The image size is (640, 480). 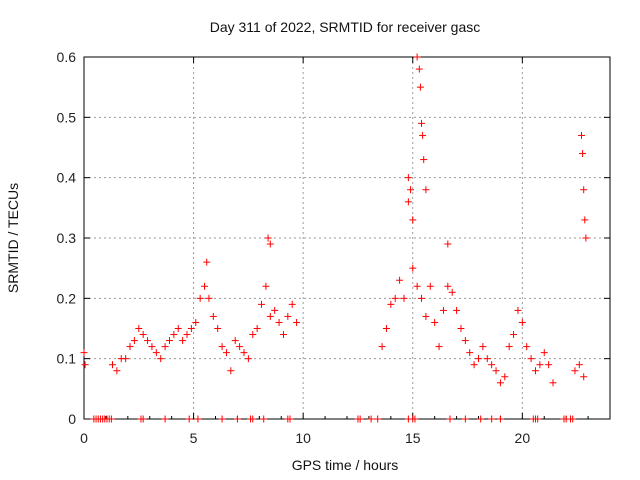 I want to click on y-tick-label: 0, so click(x=72, y=419).